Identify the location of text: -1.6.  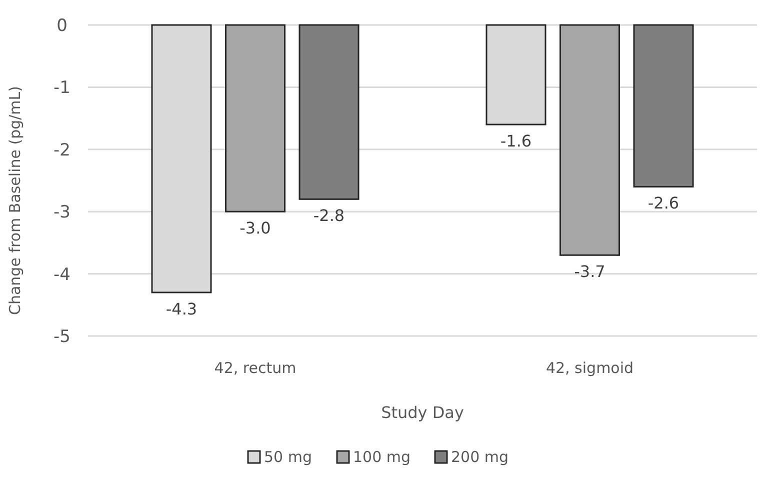
(516, 141).